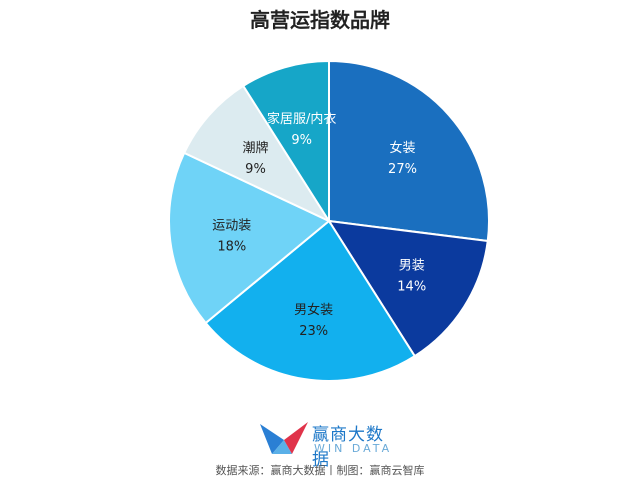 Image resolution: width=640 pixels, height=480 pixels. I want to click on slice-percent-0: 27%, so click(402, 169).